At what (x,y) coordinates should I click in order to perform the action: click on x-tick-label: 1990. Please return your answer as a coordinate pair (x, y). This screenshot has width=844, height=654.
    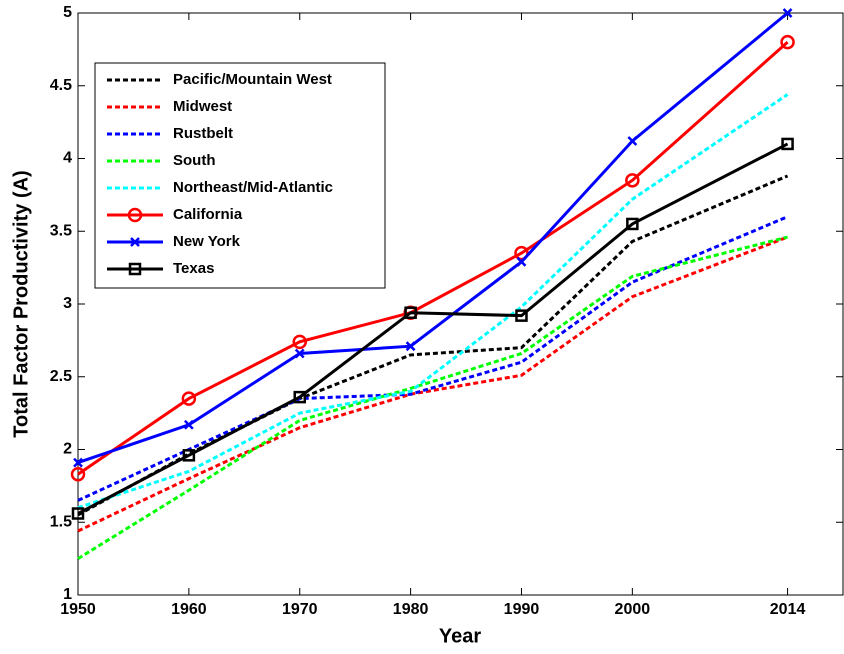
    Looking at the image, I should click on (522, 609).